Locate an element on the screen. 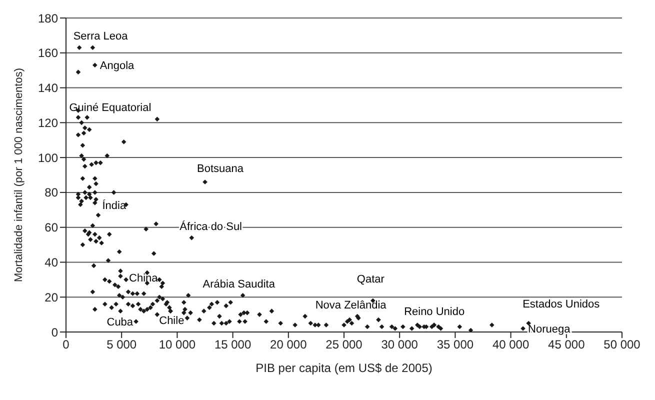 Image resolution: width=655 pixels, height=400 pixels. annotation: China is located at coordinates (144, 278).